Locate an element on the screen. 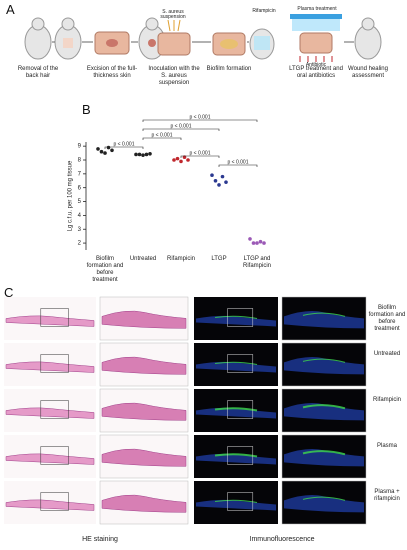 This screenshot has height=550, width=407. column-label: HE staining is located at coordinates (100, 539).